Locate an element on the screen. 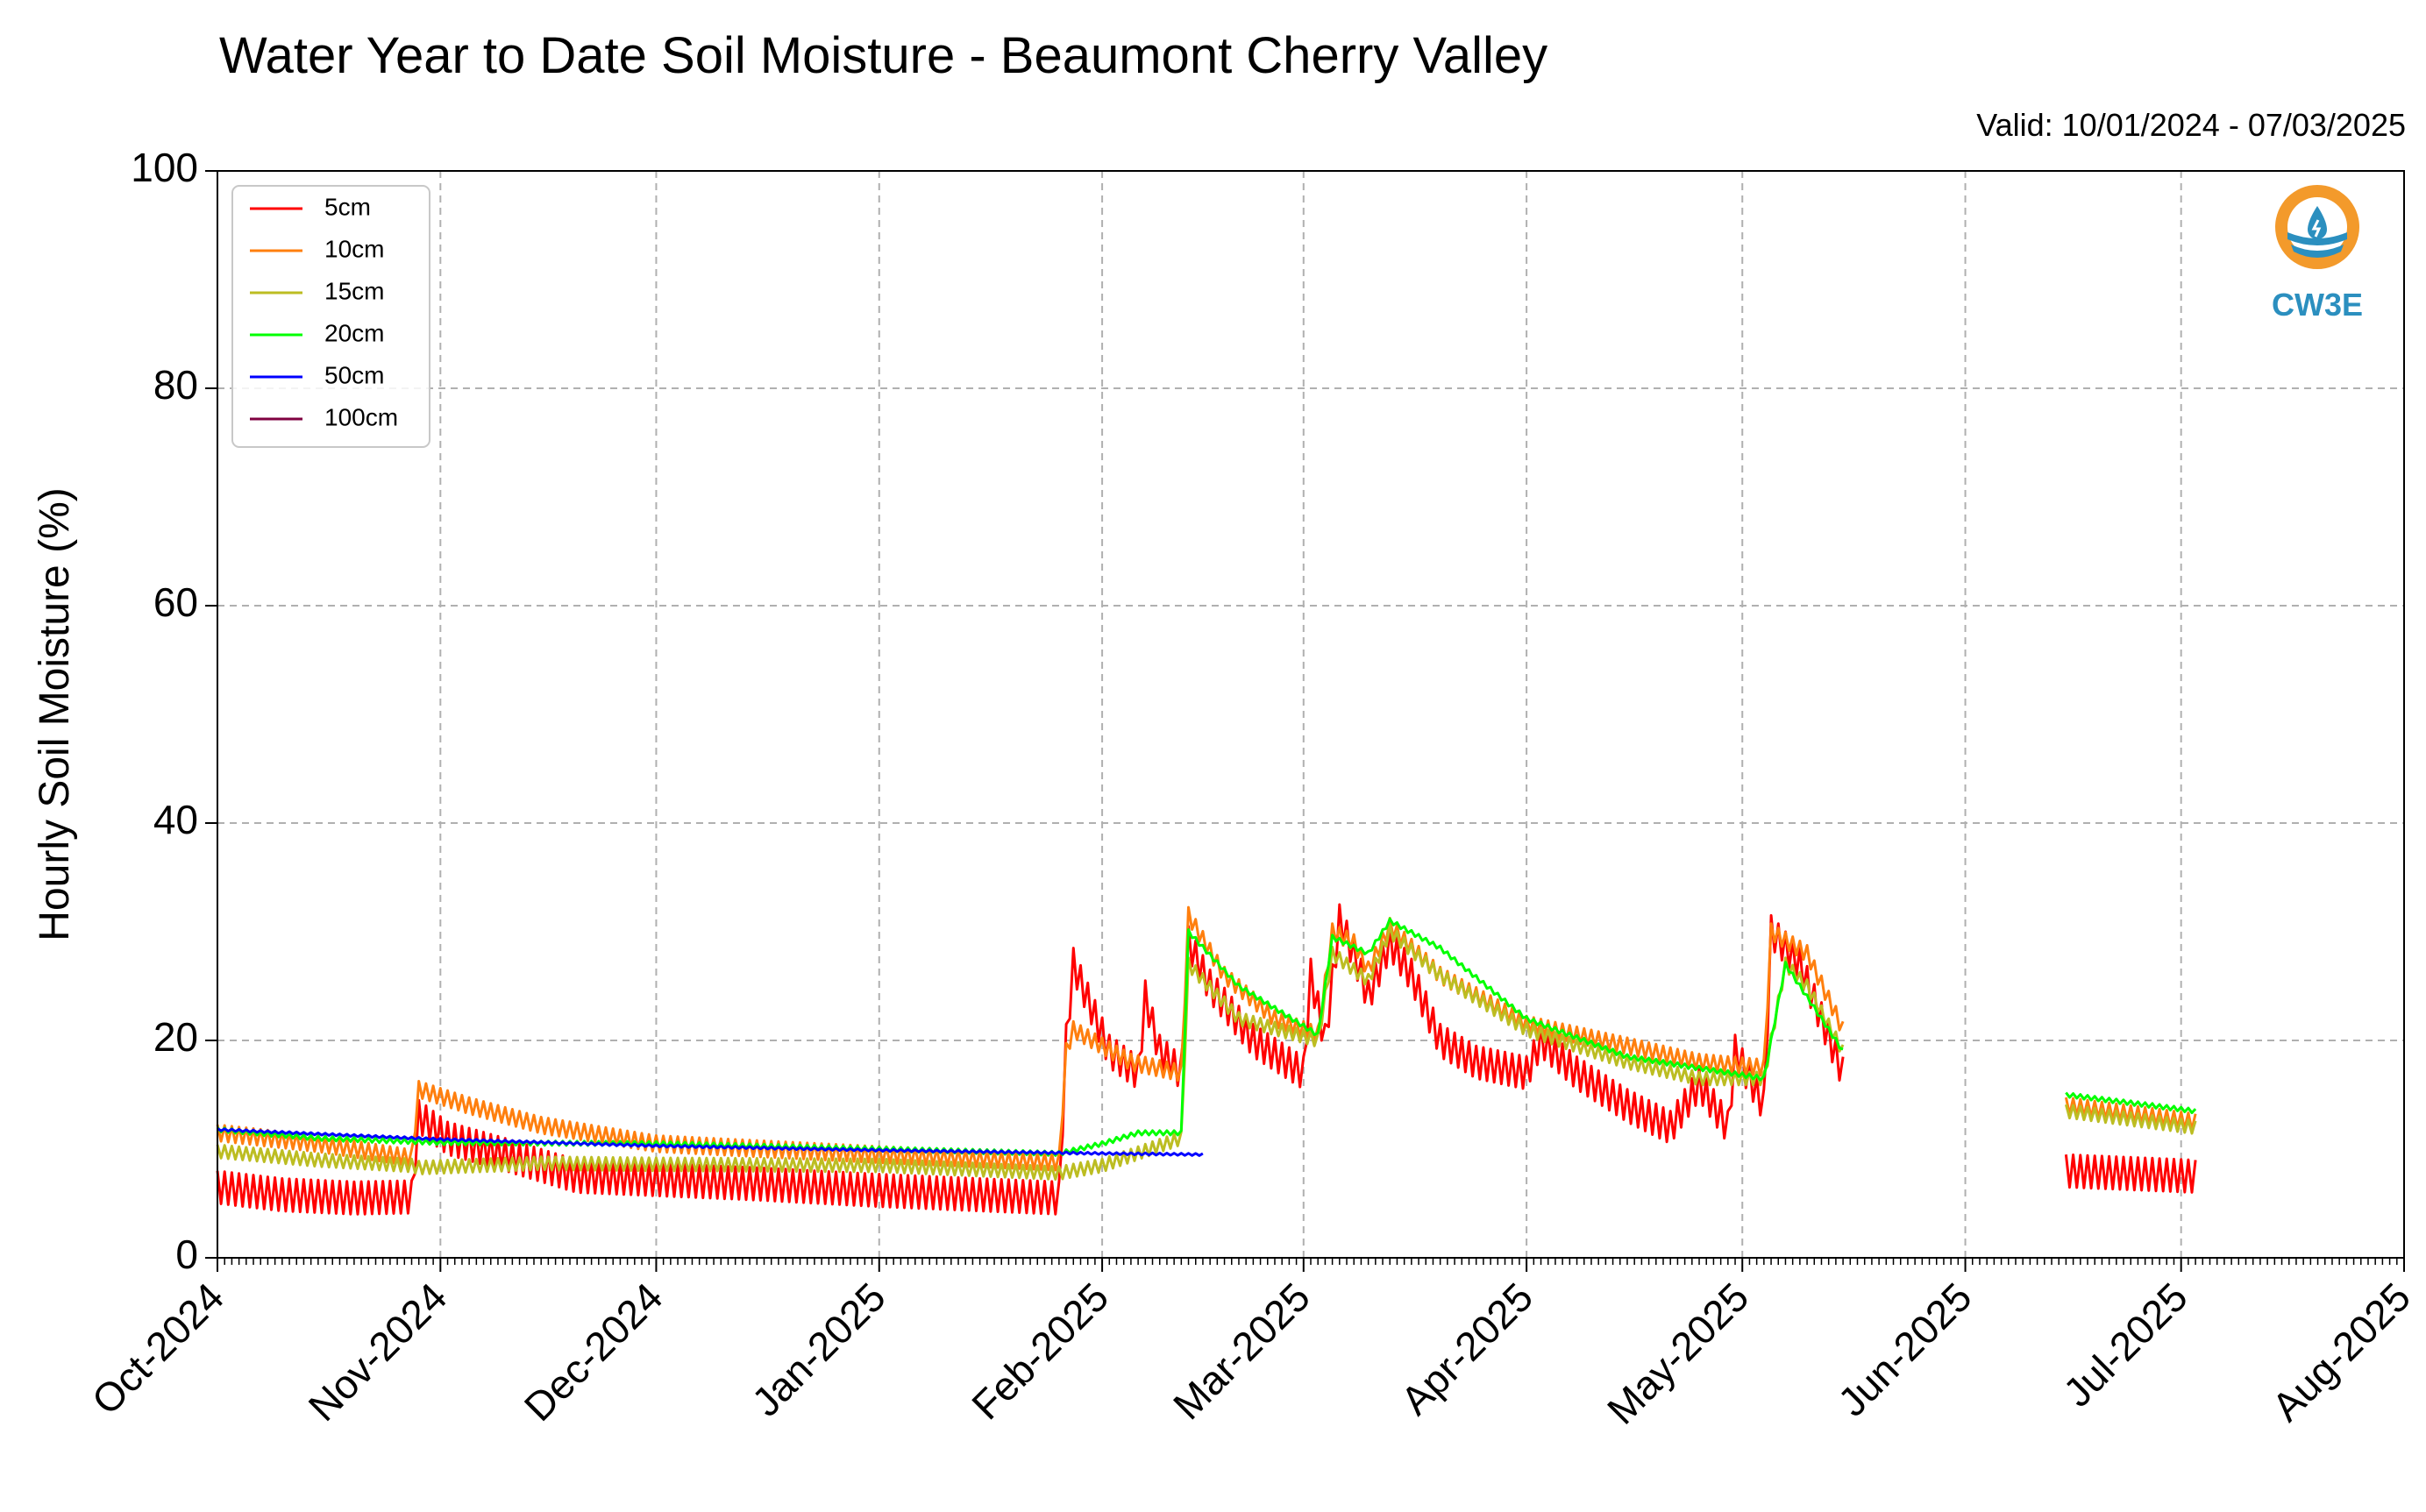  legend: 5cm 10cm 15cm 20cm 50cm 100cm is located at coordinates (330, 316).